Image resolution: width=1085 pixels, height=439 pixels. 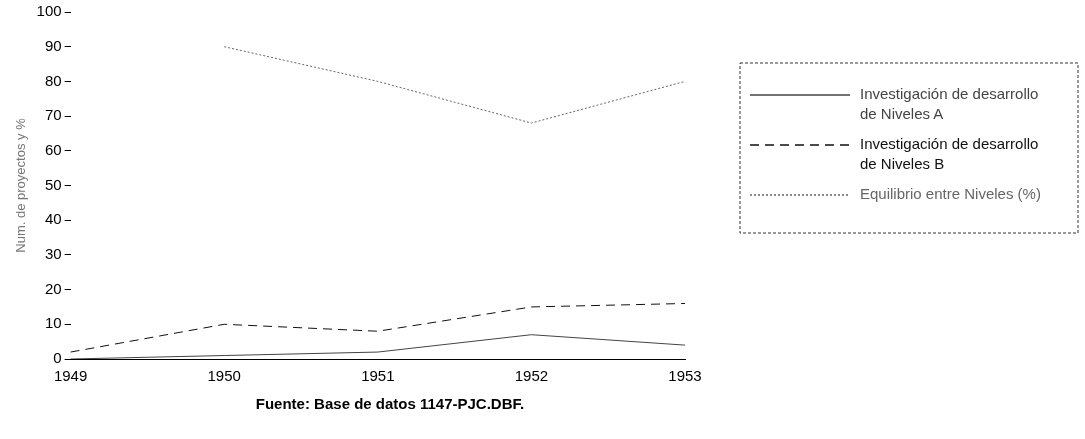 What do you see at coordinates (57, 358) in the screenshot?
I see `y-tick-label: 0` at bounding box center [57, 358].